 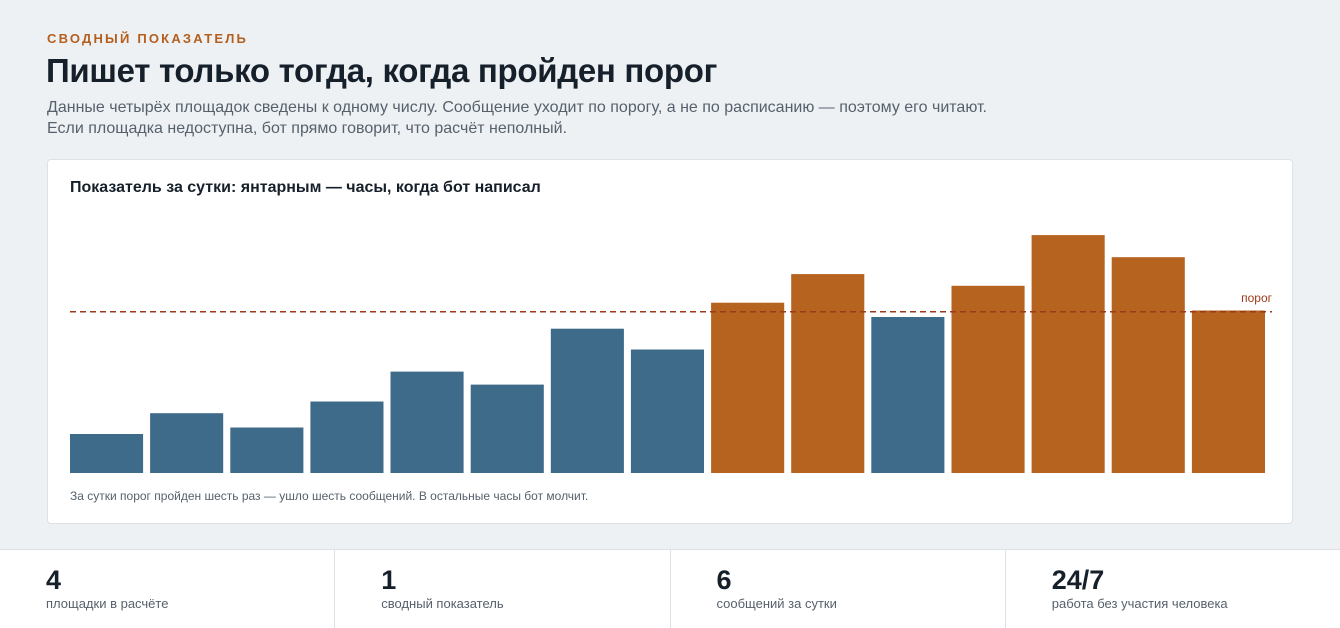 I want to click on eyebrow-label: СВОДНЫЙ ПОКАЗАТЕЛЬ, so click(x=148, y=38).